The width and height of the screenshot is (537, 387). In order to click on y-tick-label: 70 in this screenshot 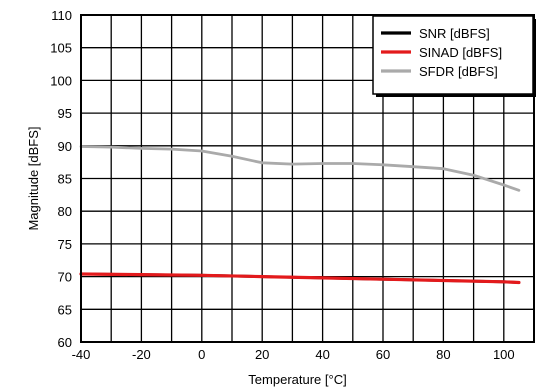, I will do `click(65, 277)`.